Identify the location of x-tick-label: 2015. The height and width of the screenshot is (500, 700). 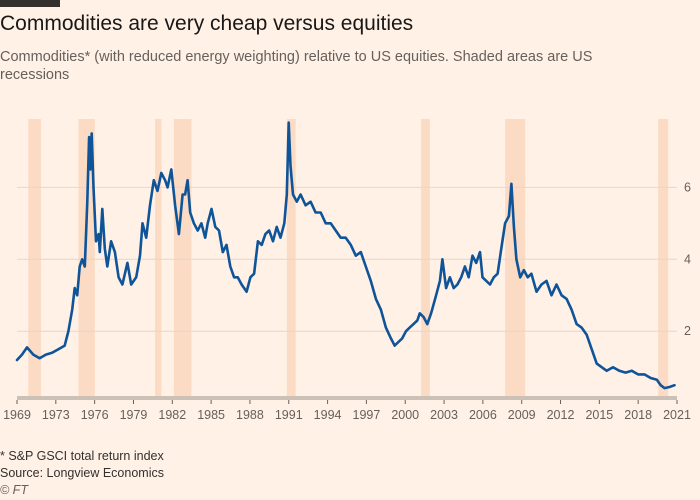
(599, 415).